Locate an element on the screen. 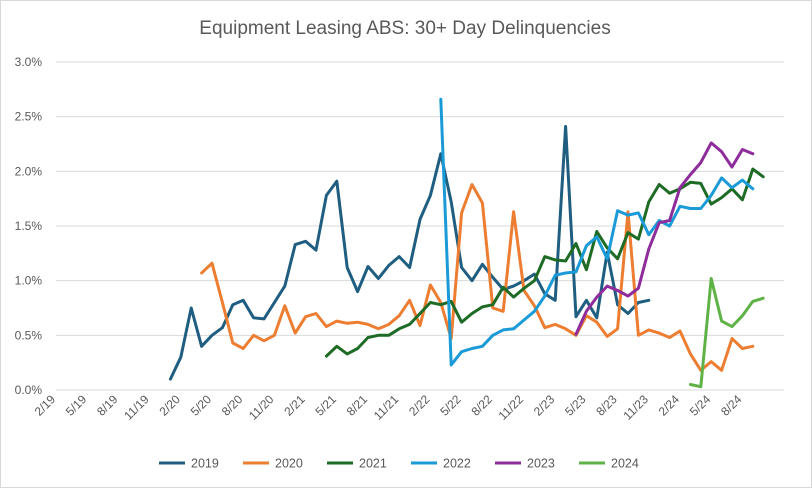  x-tick-label: 11/19 is located at coordinates (136, 407).